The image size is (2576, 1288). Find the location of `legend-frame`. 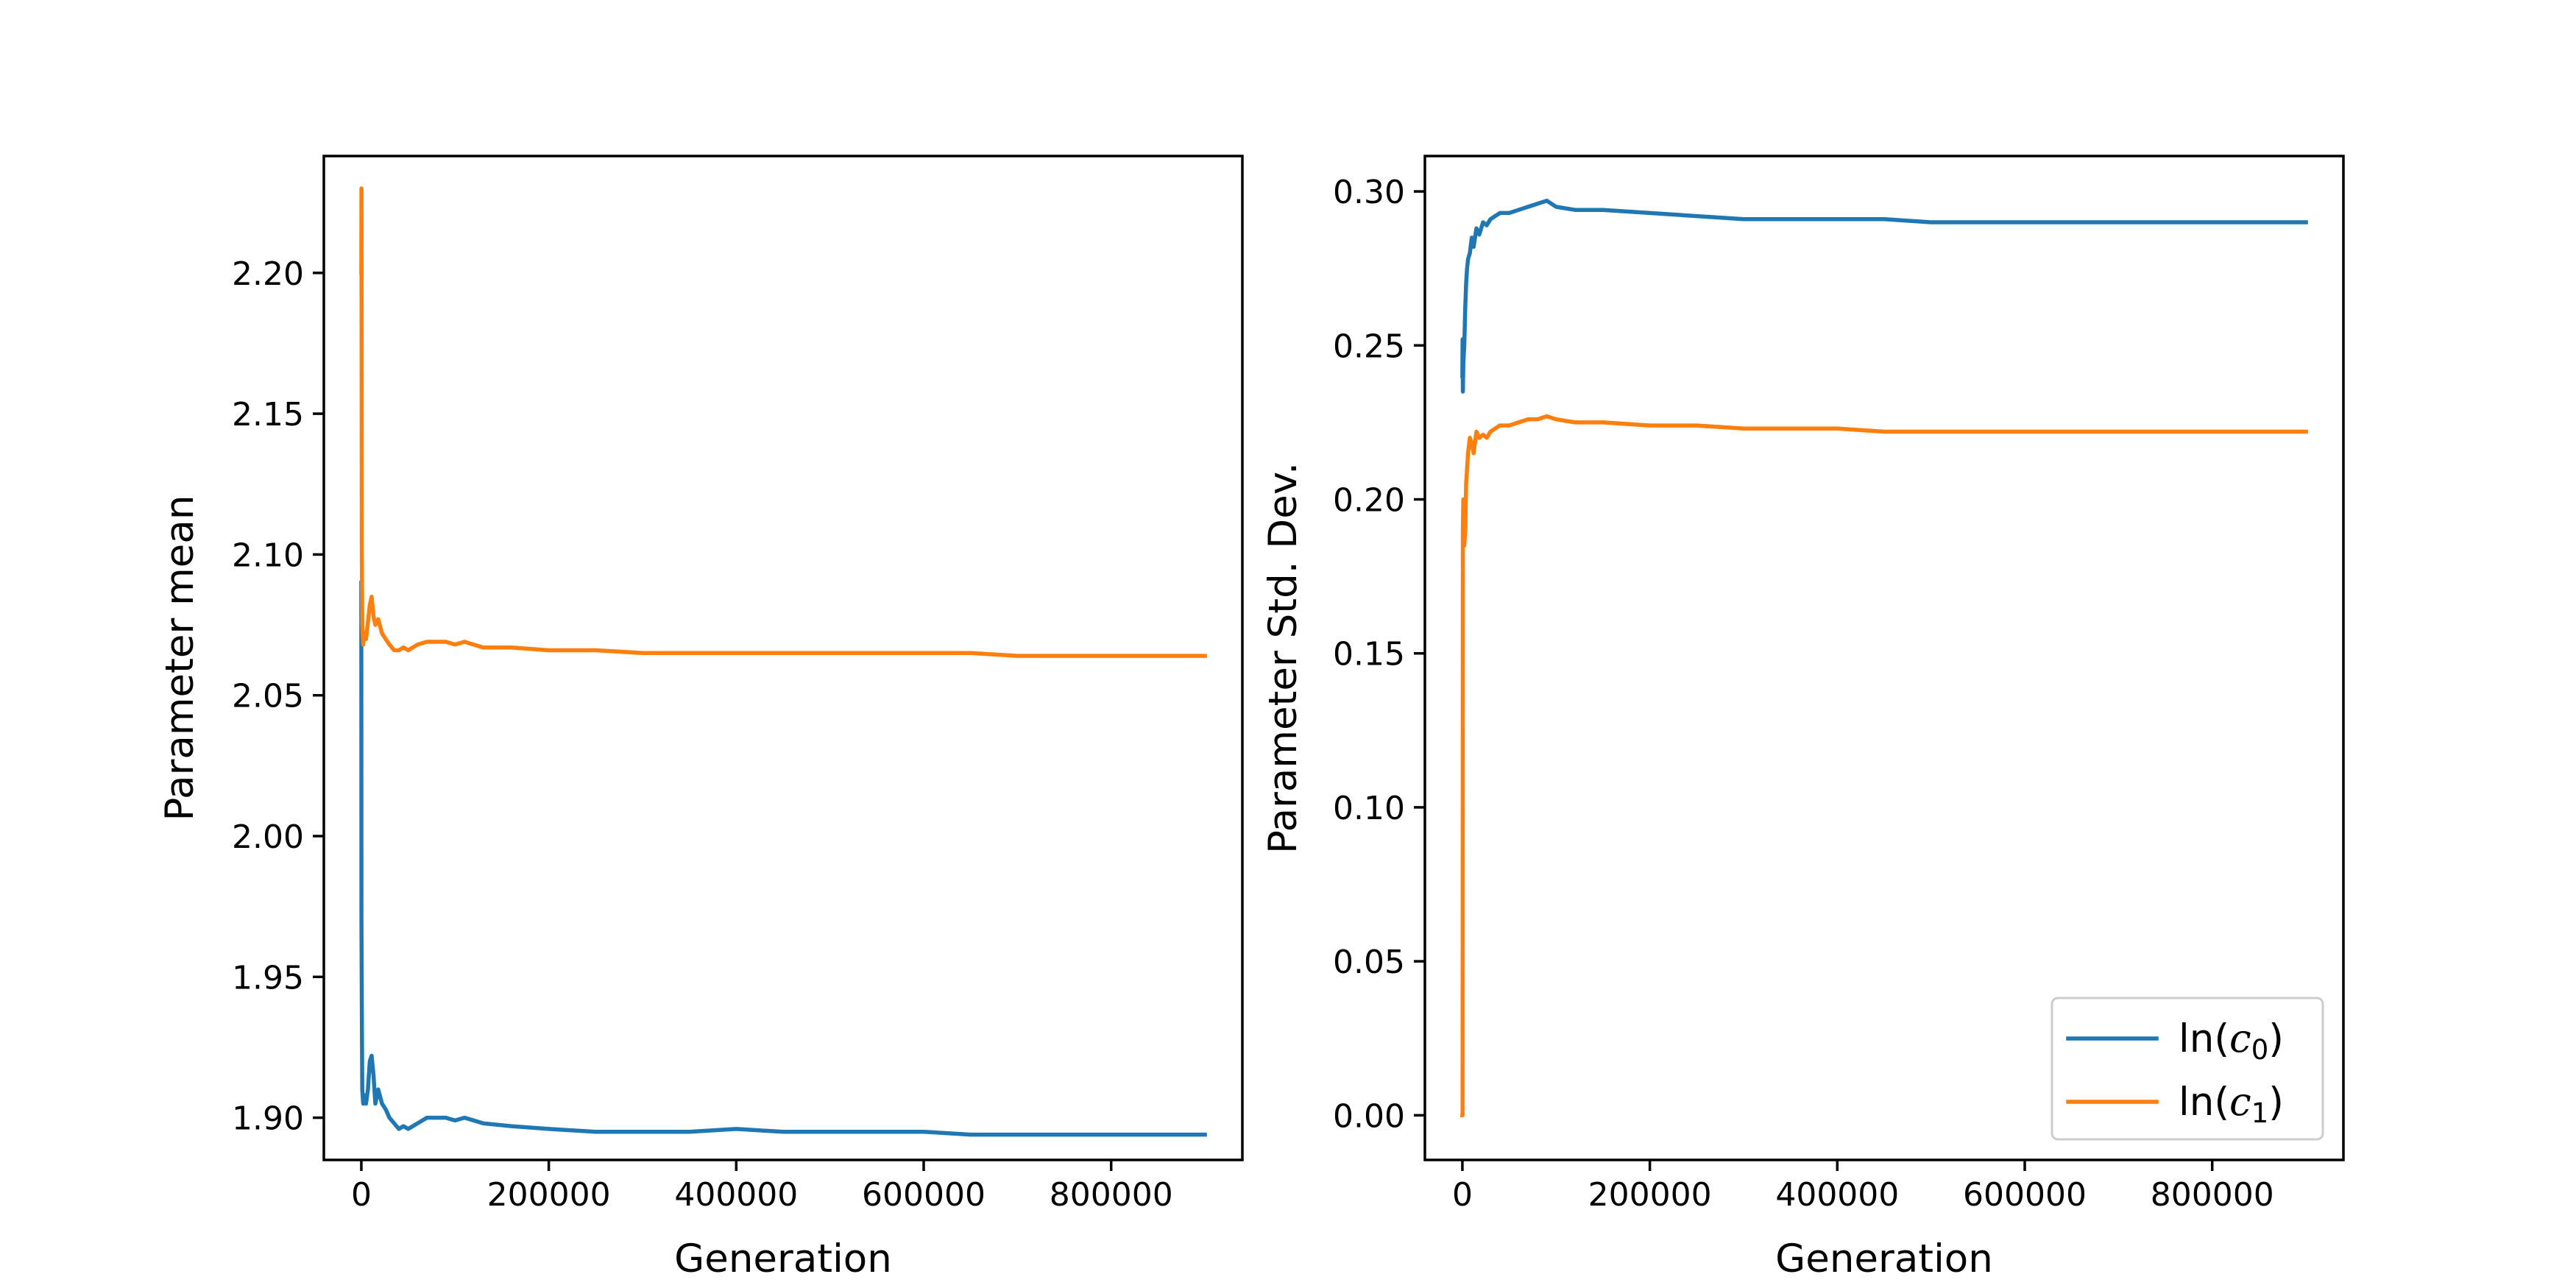

legend-frame is located at coordinates (2187, 1069).